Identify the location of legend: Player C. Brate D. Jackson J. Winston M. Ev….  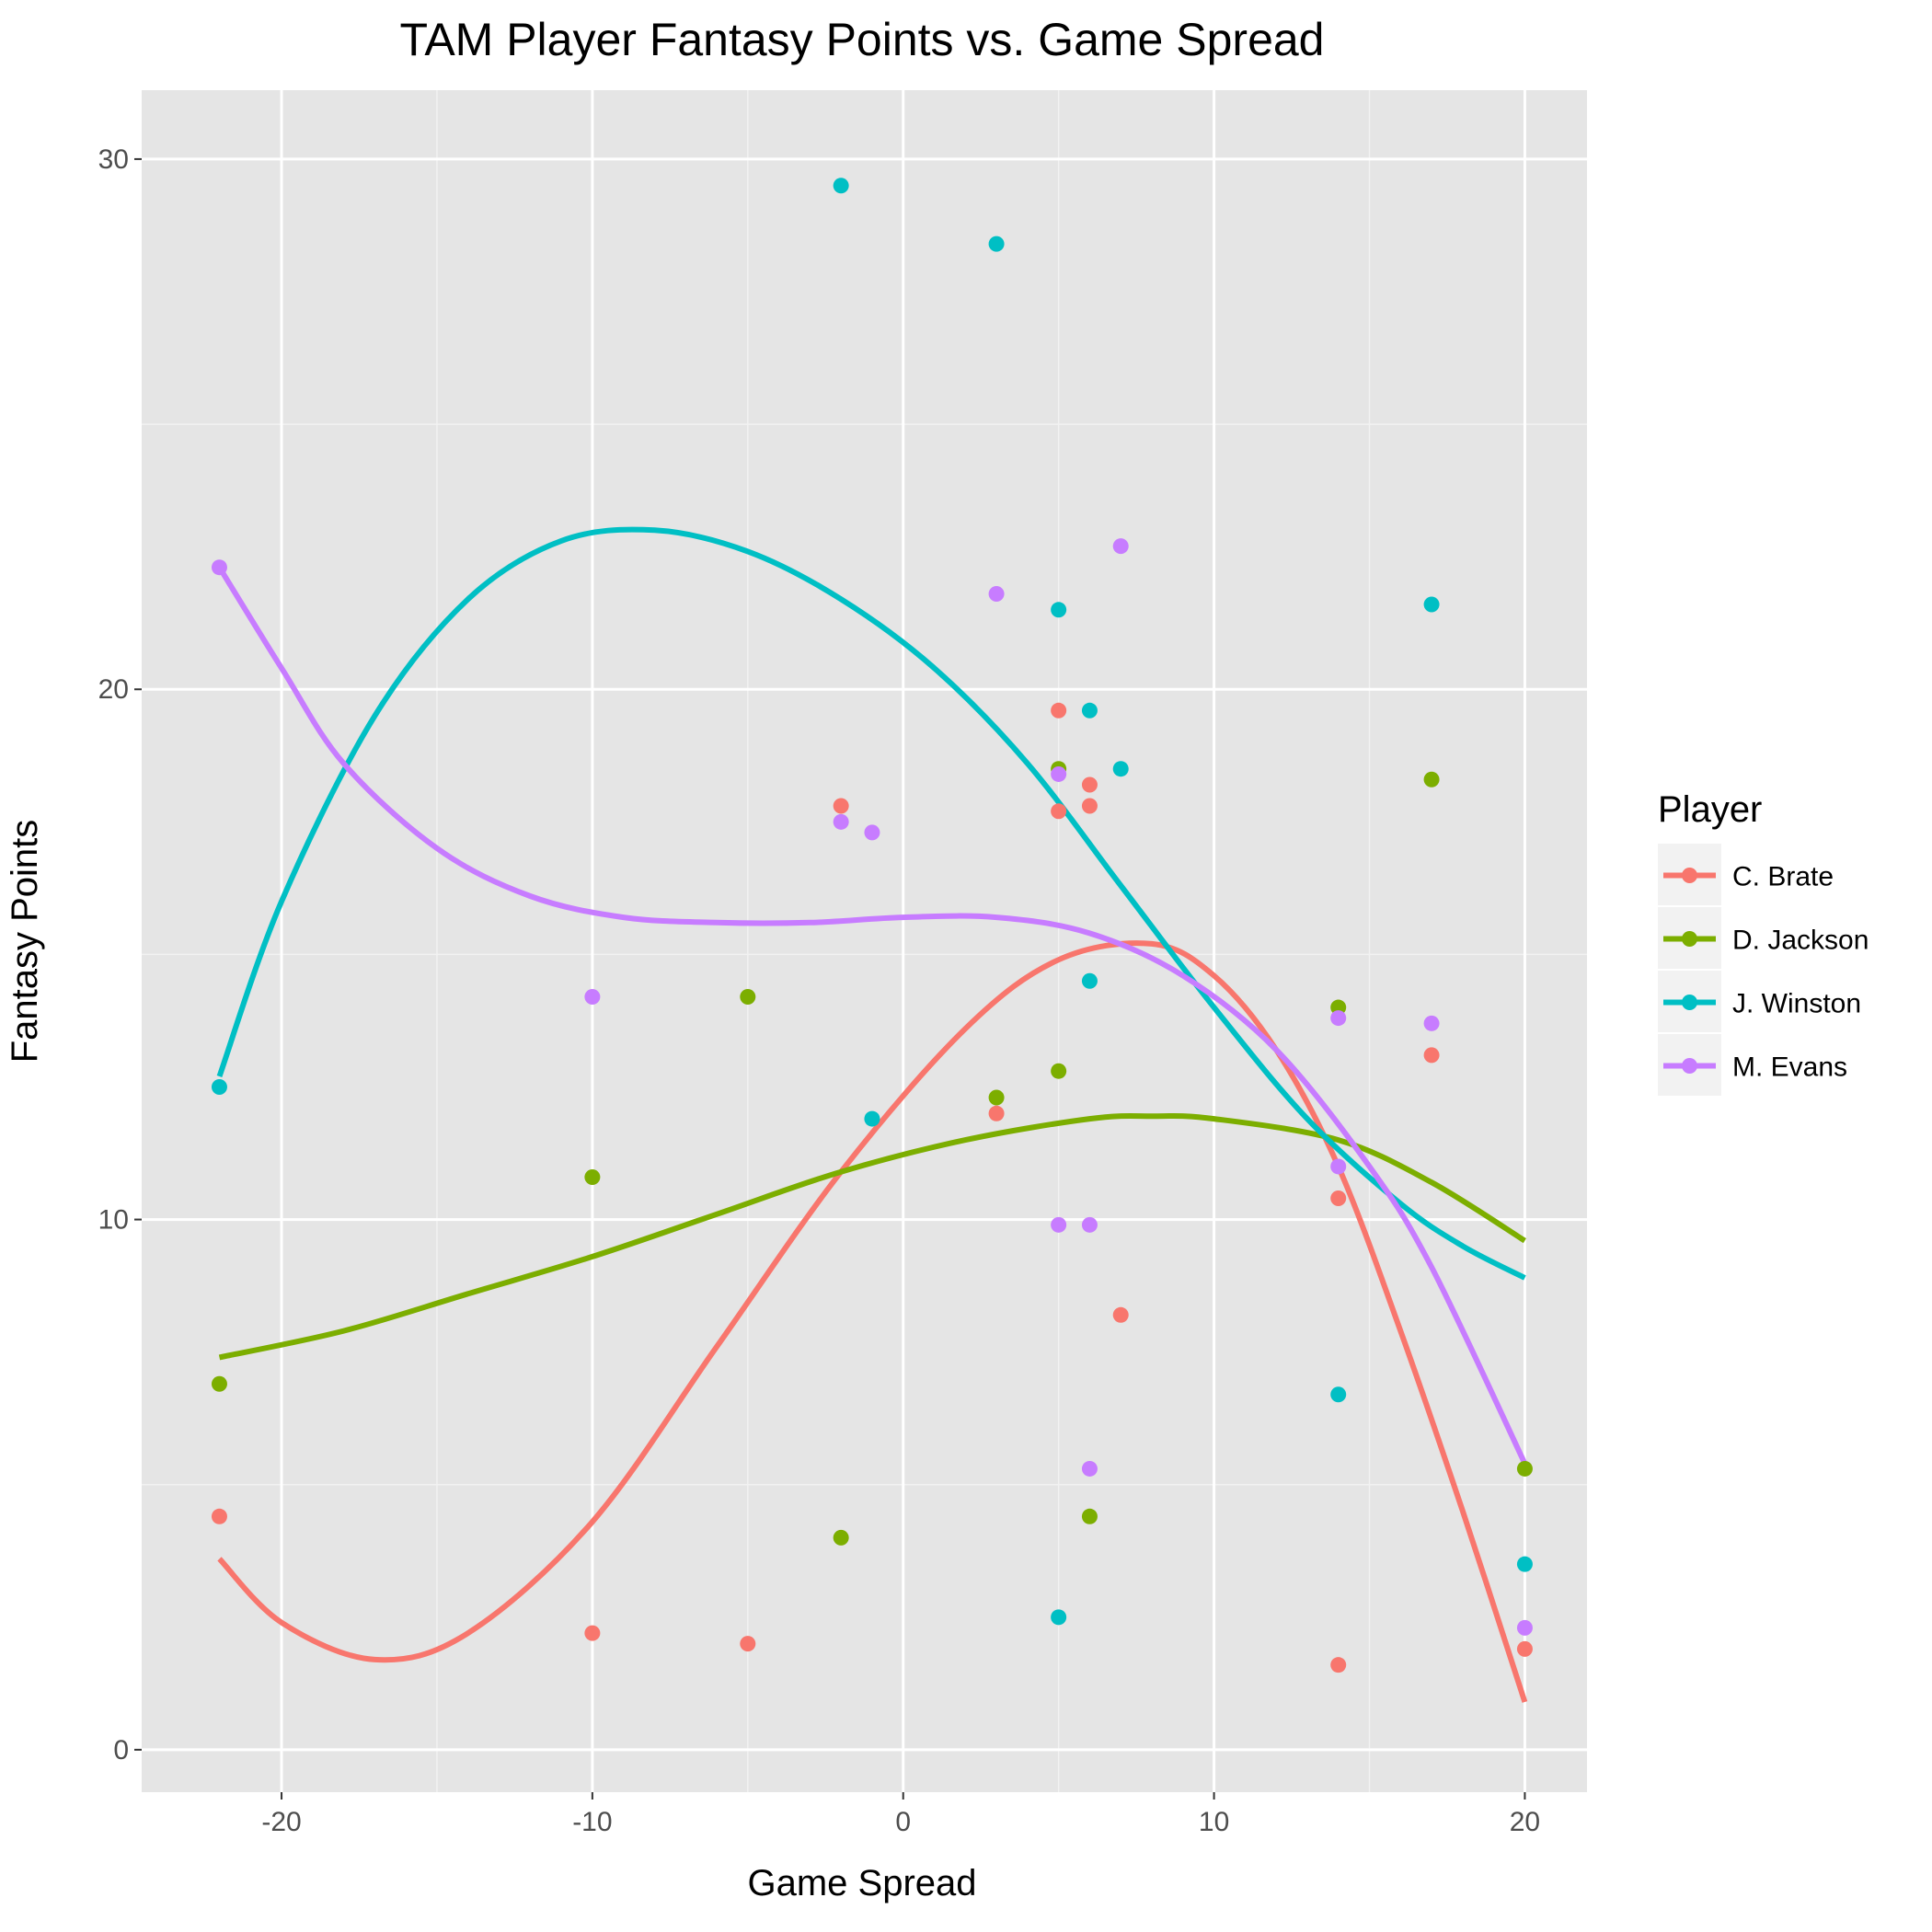
(1763, 942).